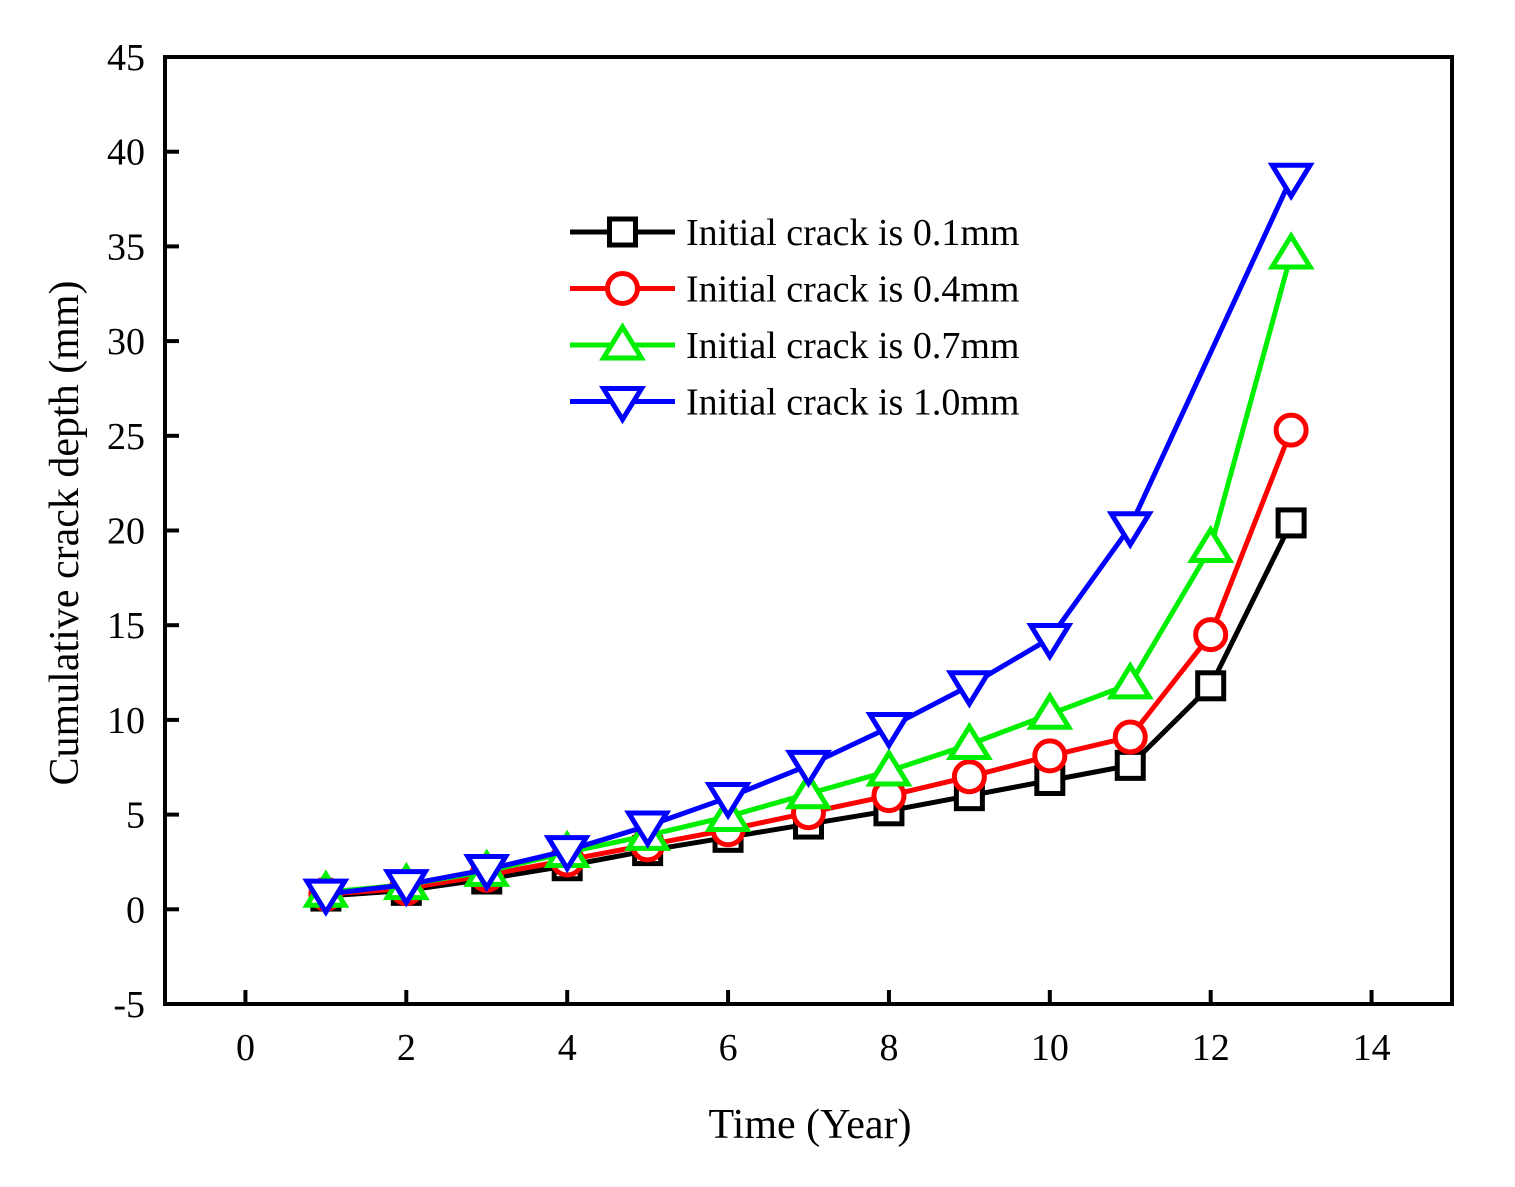 Image resolution: width=1515 pixels, height=1187 pixels. What do you see at coordinates (406, 1048) in the screenshot?
I see `x-tick-label: 2` at bounding box center [406, 1048].